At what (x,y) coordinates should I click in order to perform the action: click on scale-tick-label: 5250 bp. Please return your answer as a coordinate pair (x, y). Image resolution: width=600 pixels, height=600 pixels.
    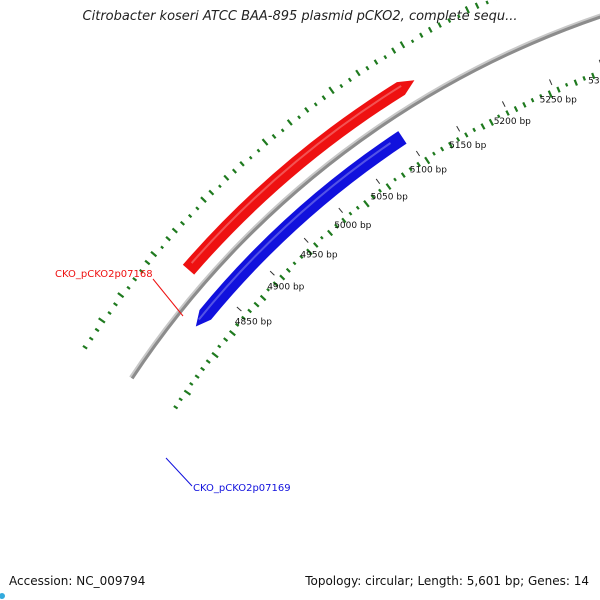
    Looking at the image, I should click on (558, 101).